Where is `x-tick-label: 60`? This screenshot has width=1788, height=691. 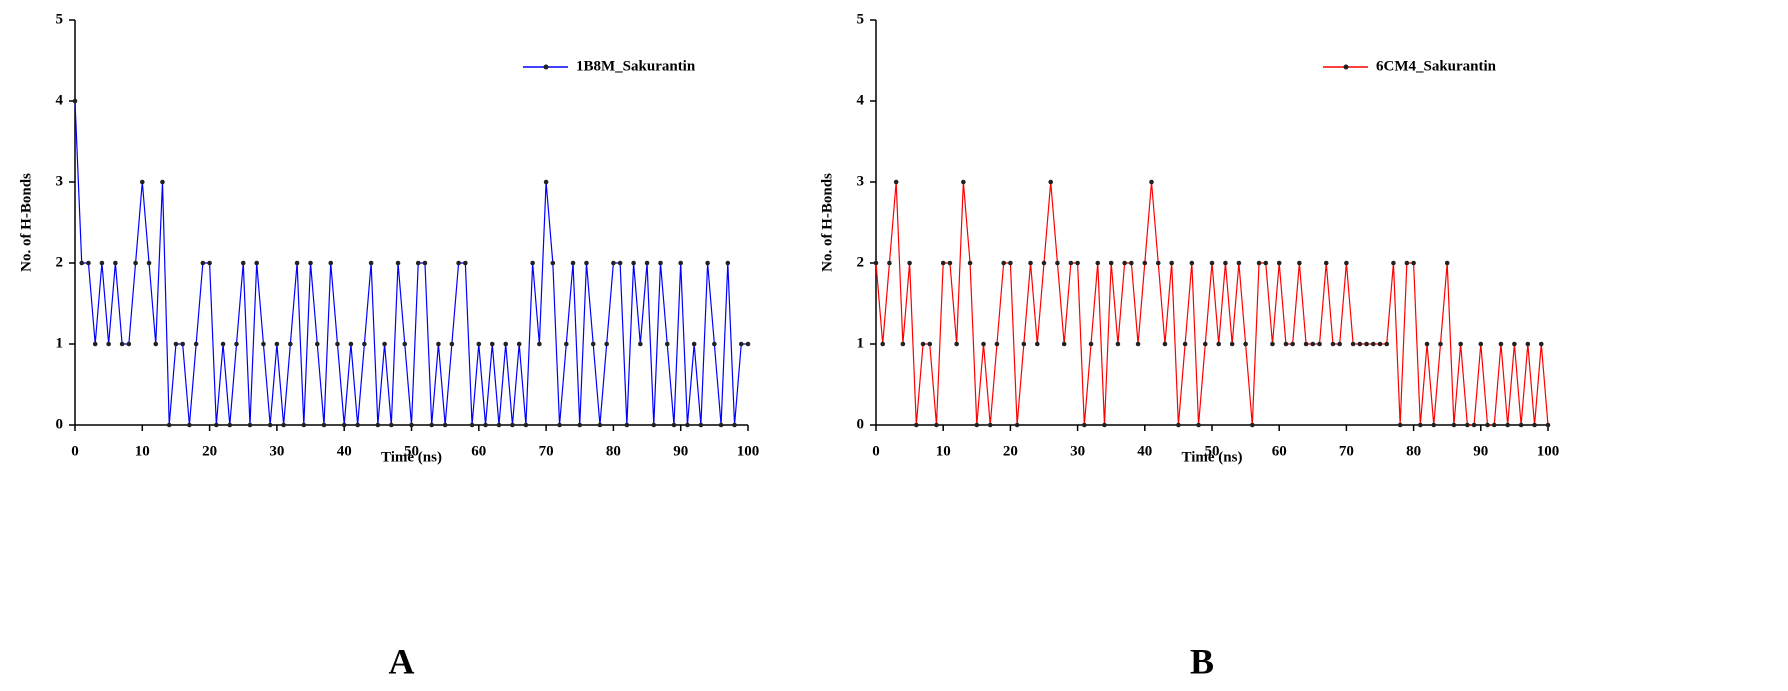
x-tick-label: 60 is located at coordinates (1279, 451).